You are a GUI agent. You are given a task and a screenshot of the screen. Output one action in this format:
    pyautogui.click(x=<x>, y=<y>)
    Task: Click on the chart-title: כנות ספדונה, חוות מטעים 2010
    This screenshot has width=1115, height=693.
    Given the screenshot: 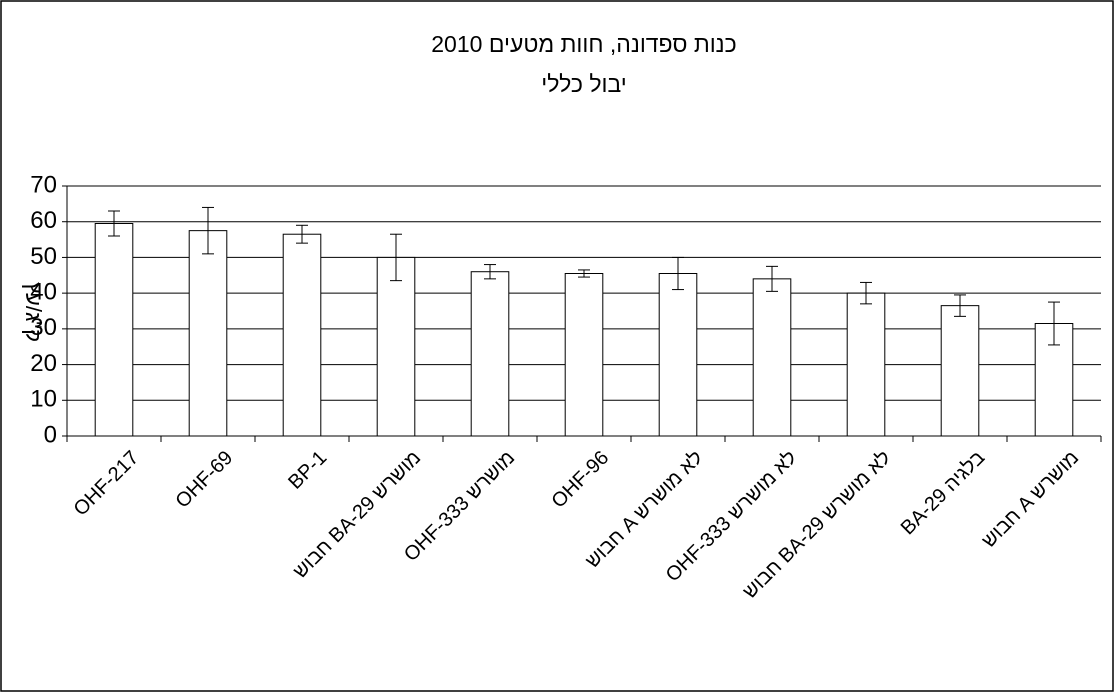 What is the action you would take?
    pyautogui.click(x=583, y=44)
    